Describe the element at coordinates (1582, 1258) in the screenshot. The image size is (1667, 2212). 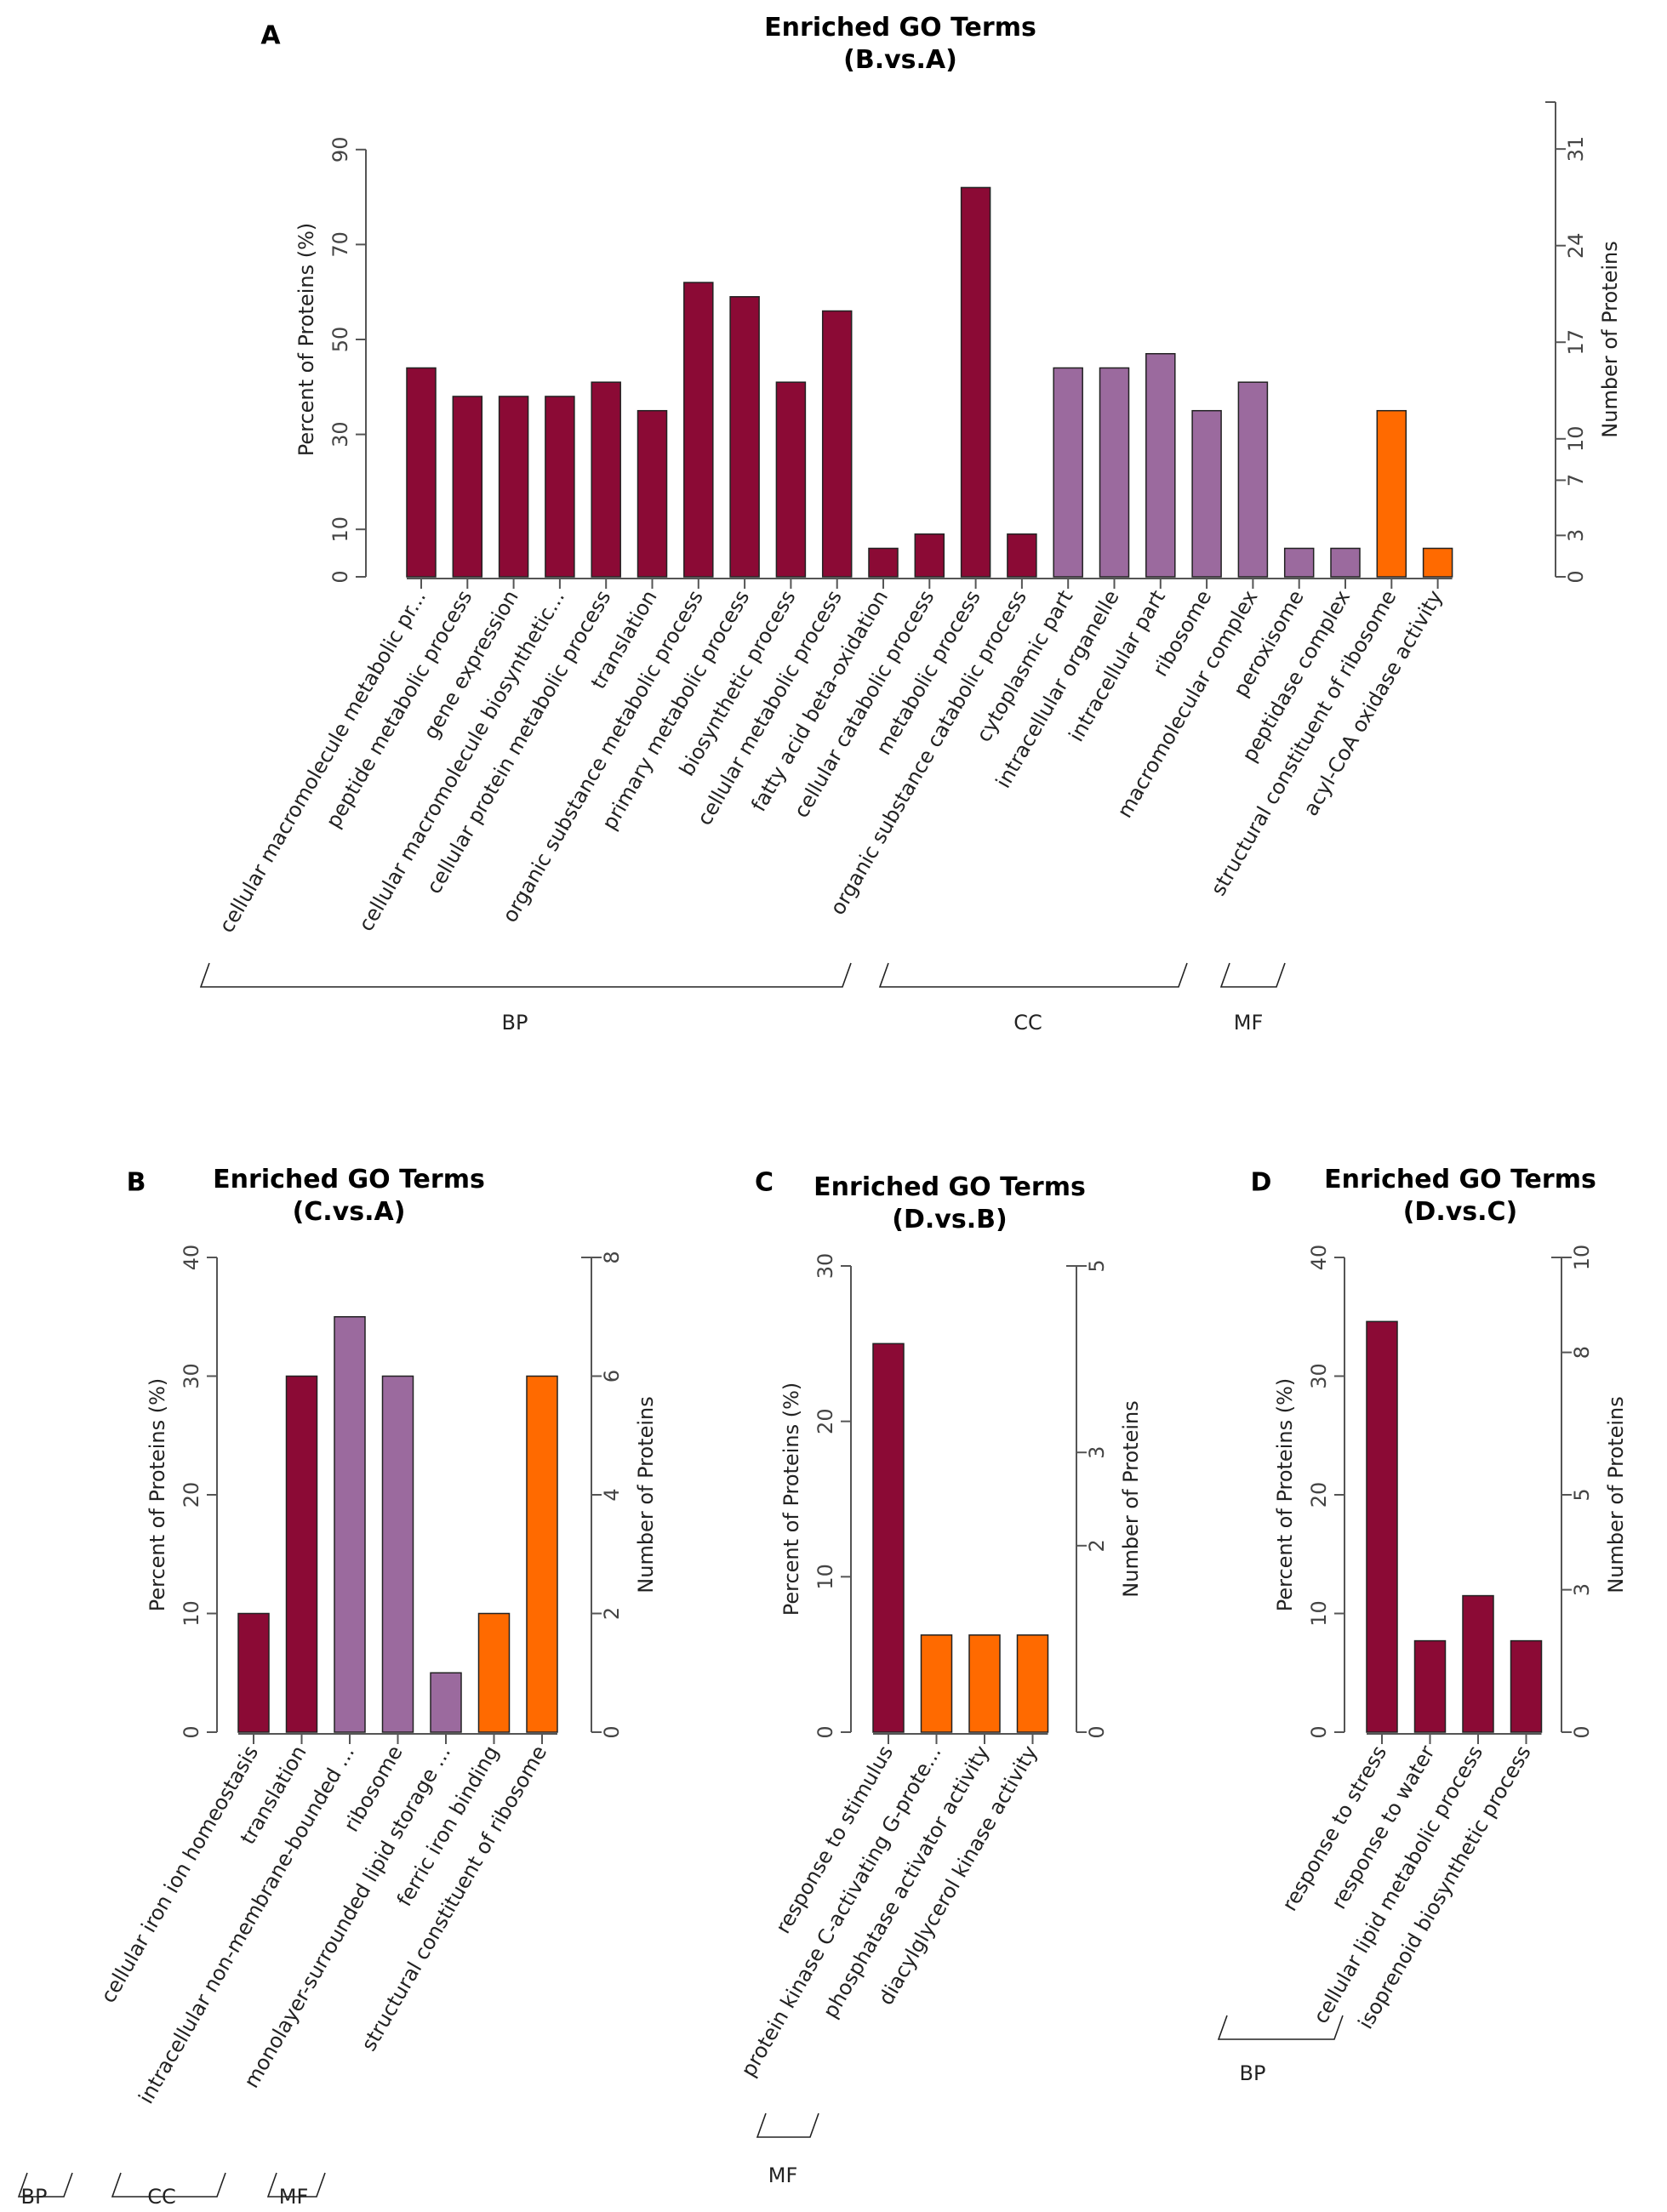
I see `y2-tick-label: 10` at that location.